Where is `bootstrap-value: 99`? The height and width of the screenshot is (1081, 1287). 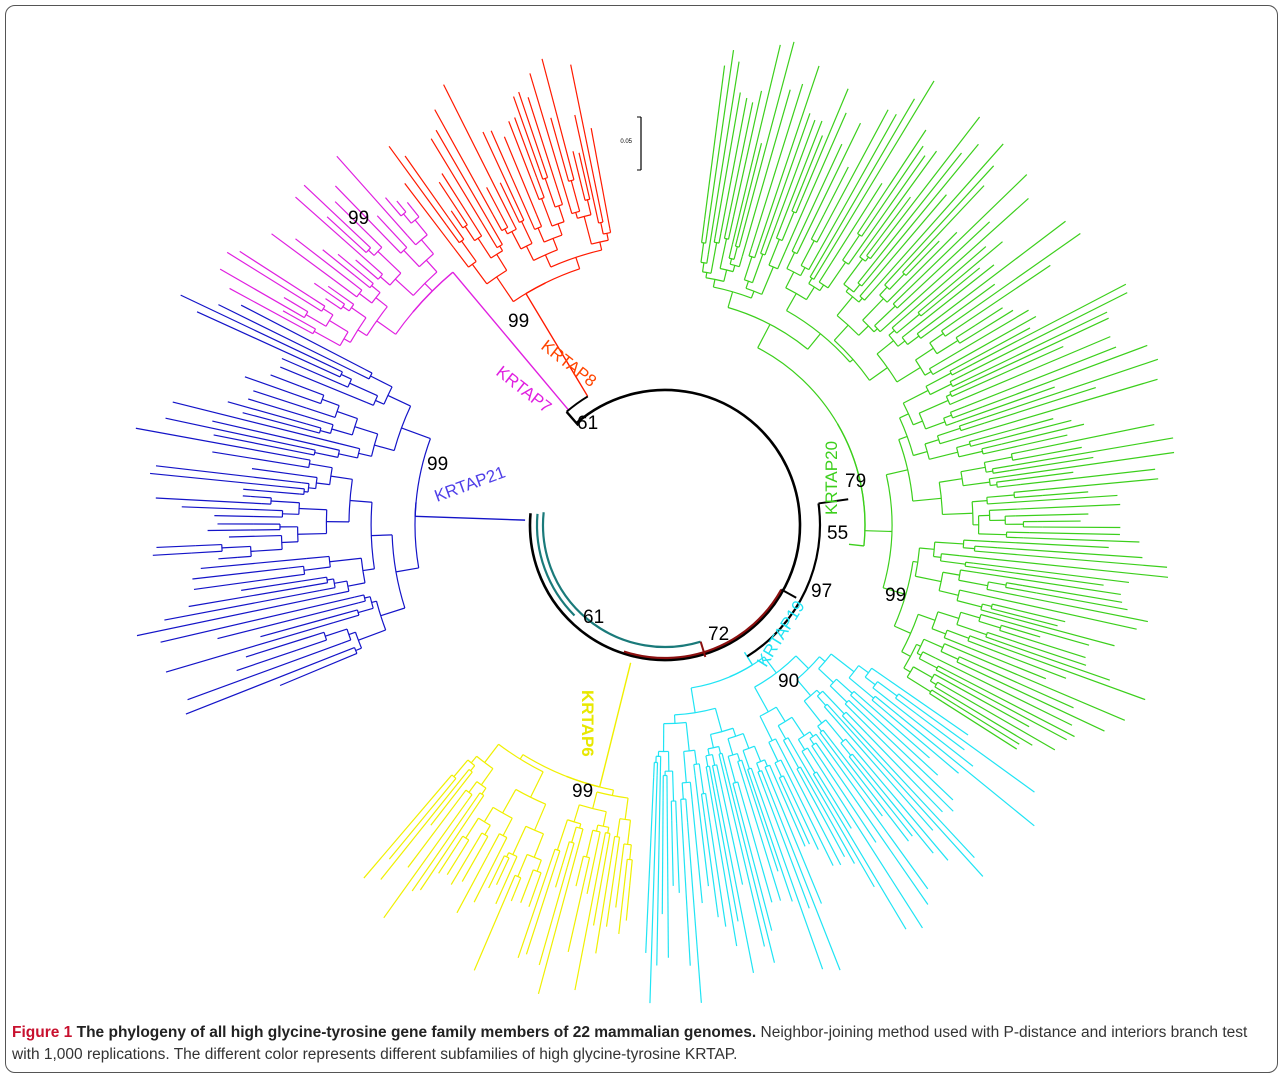
bootstrap-value: 99 is located at coordinates (518, 321).